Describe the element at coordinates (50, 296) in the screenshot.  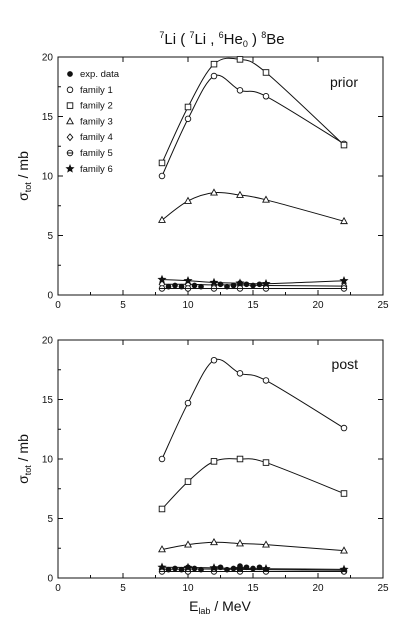
I see `y-tick-label: 0` at that location.